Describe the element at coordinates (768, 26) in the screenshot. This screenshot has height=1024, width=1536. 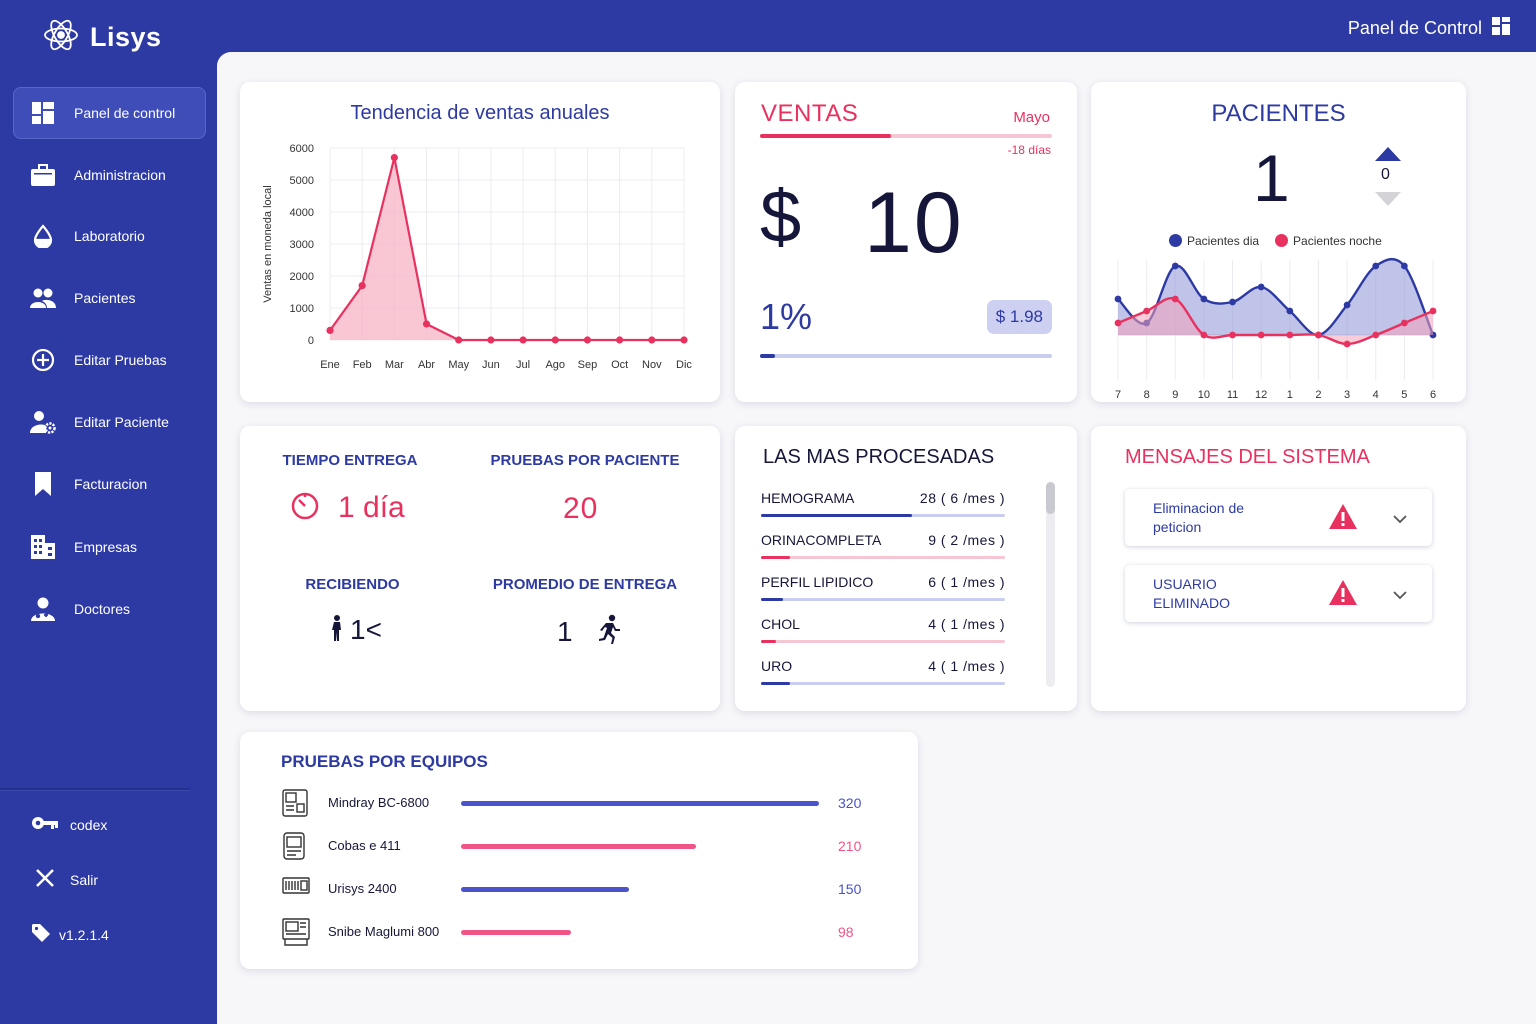
I see `top-bar: Lisys Panel de Control` at that location.